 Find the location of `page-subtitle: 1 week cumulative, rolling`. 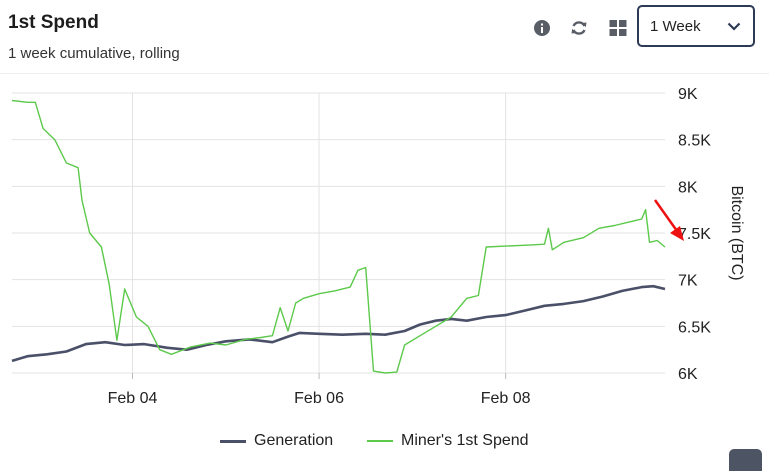

page-subtitle: 1 week cumulative, rolling is located at coordinates (94, 53).